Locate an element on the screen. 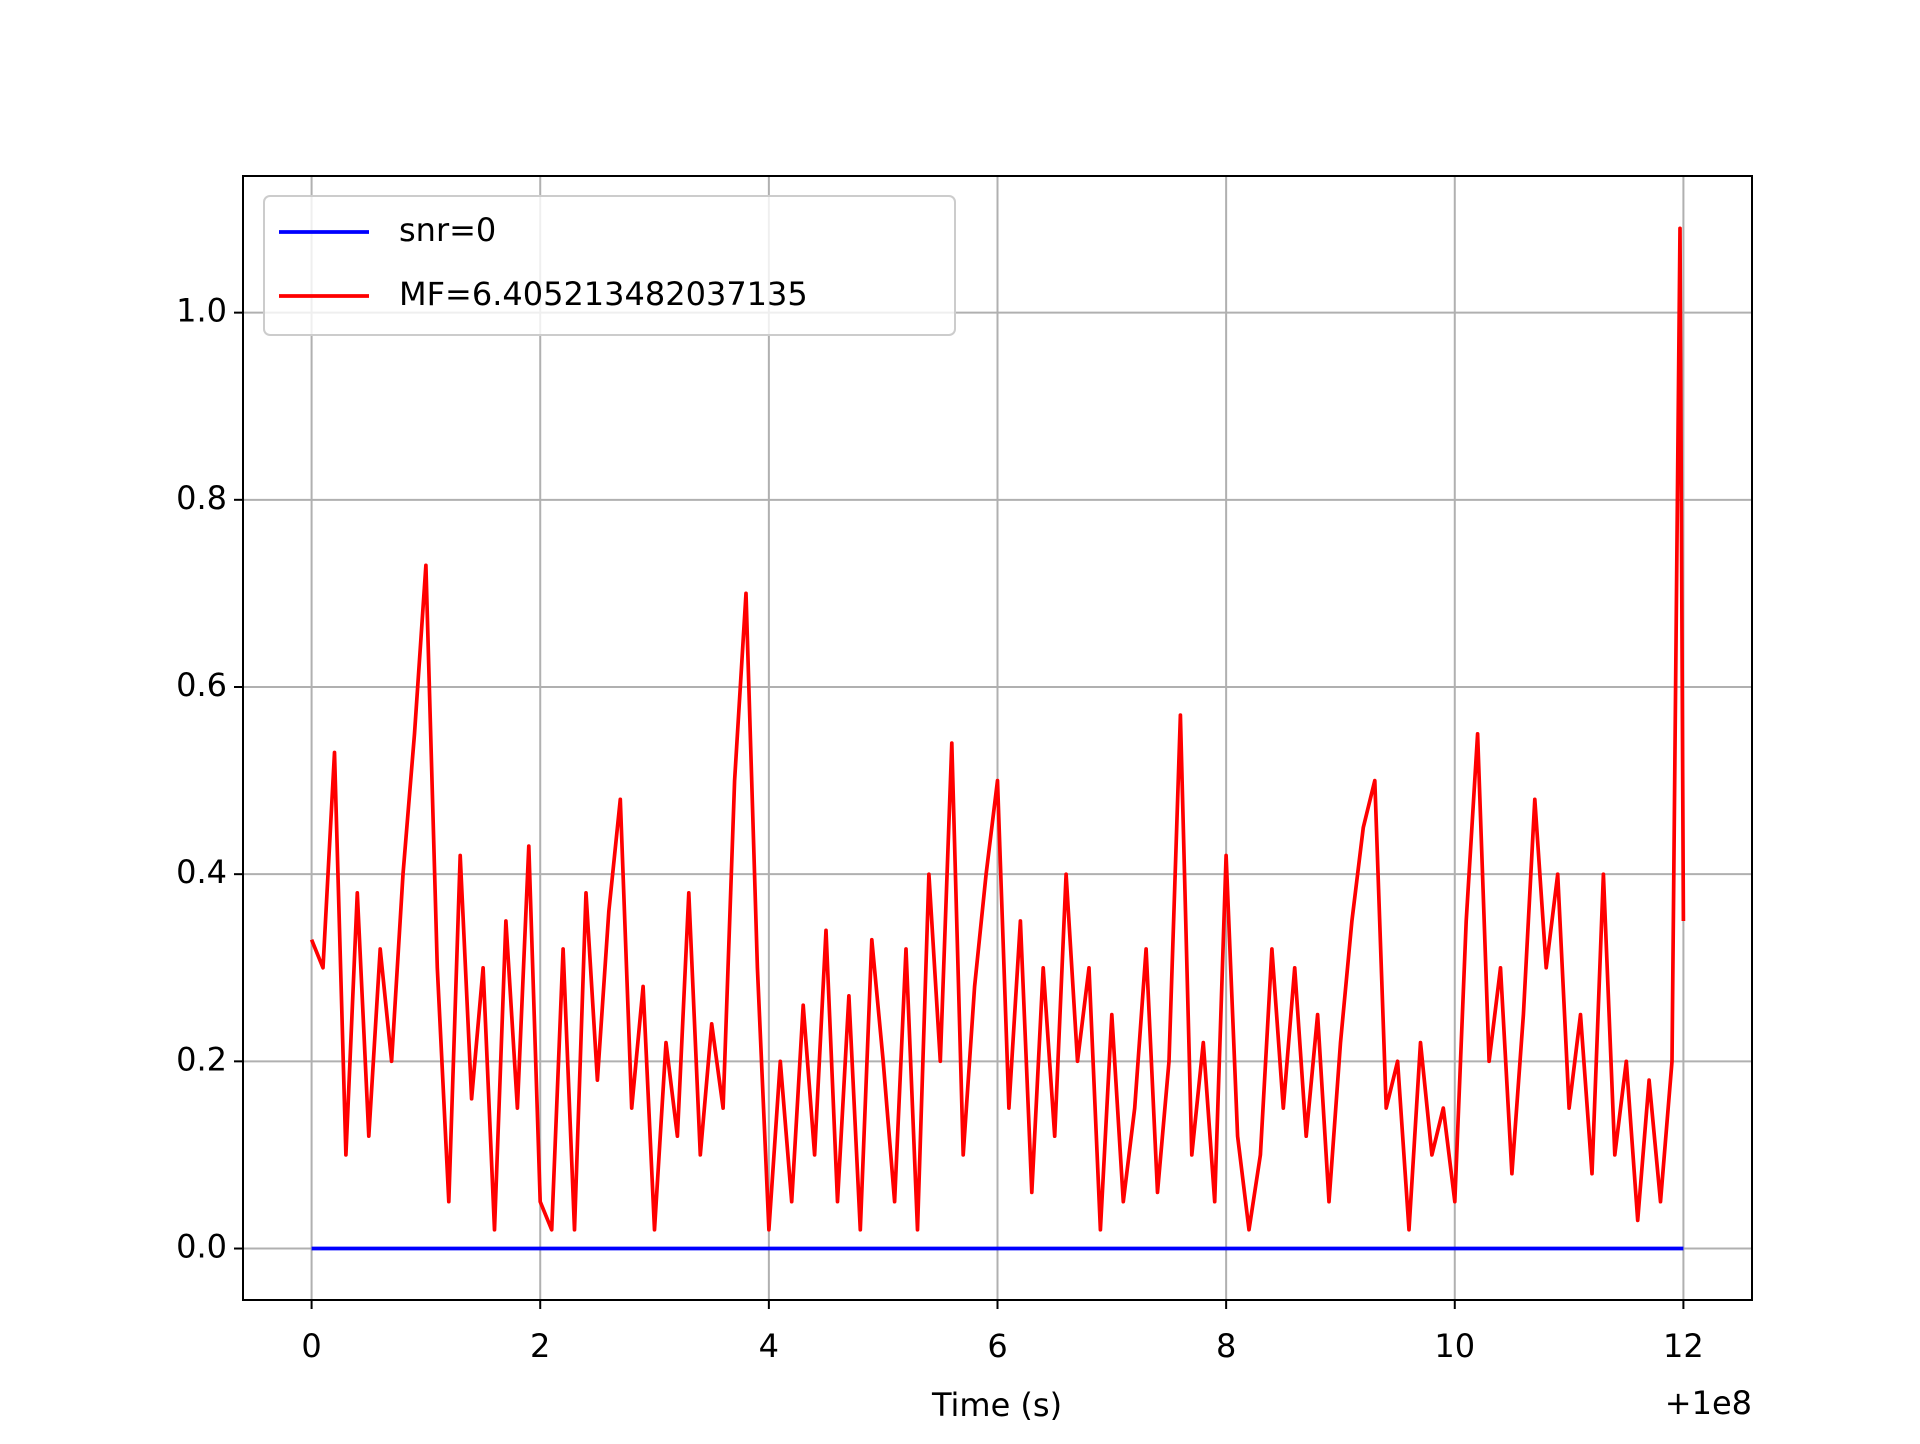 The image size is (1920, 1444). y-tick-label: 0.0 is located at coordinates (201, 1247).